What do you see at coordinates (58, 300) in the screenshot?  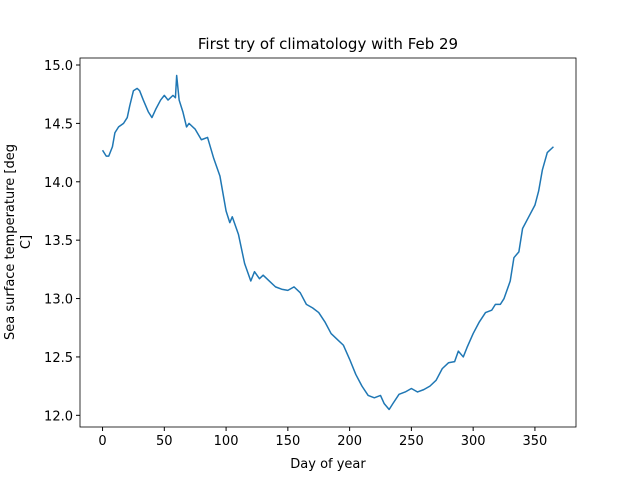 I see `y-tick-label: 13.0` at bounding box center [58, 300].